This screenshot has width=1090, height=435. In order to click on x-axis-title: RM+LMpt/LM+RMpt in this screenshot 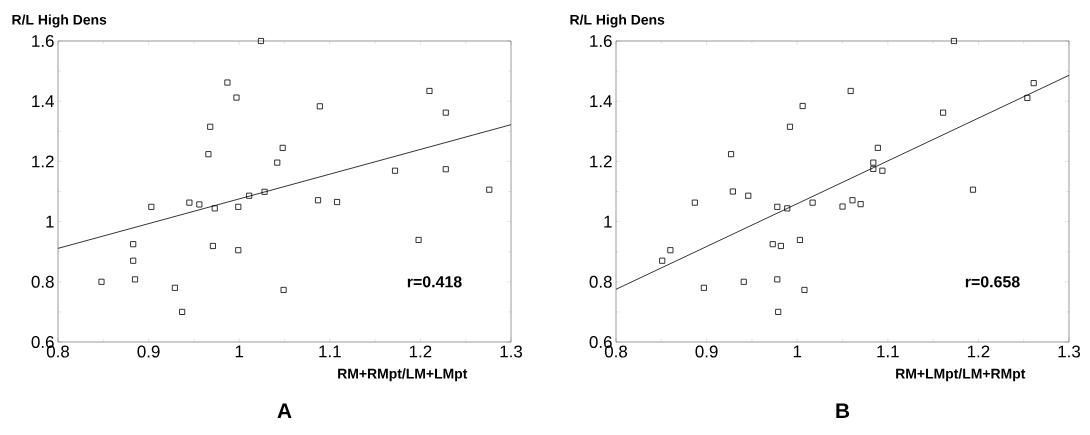, I will do `click(961, 375)`.